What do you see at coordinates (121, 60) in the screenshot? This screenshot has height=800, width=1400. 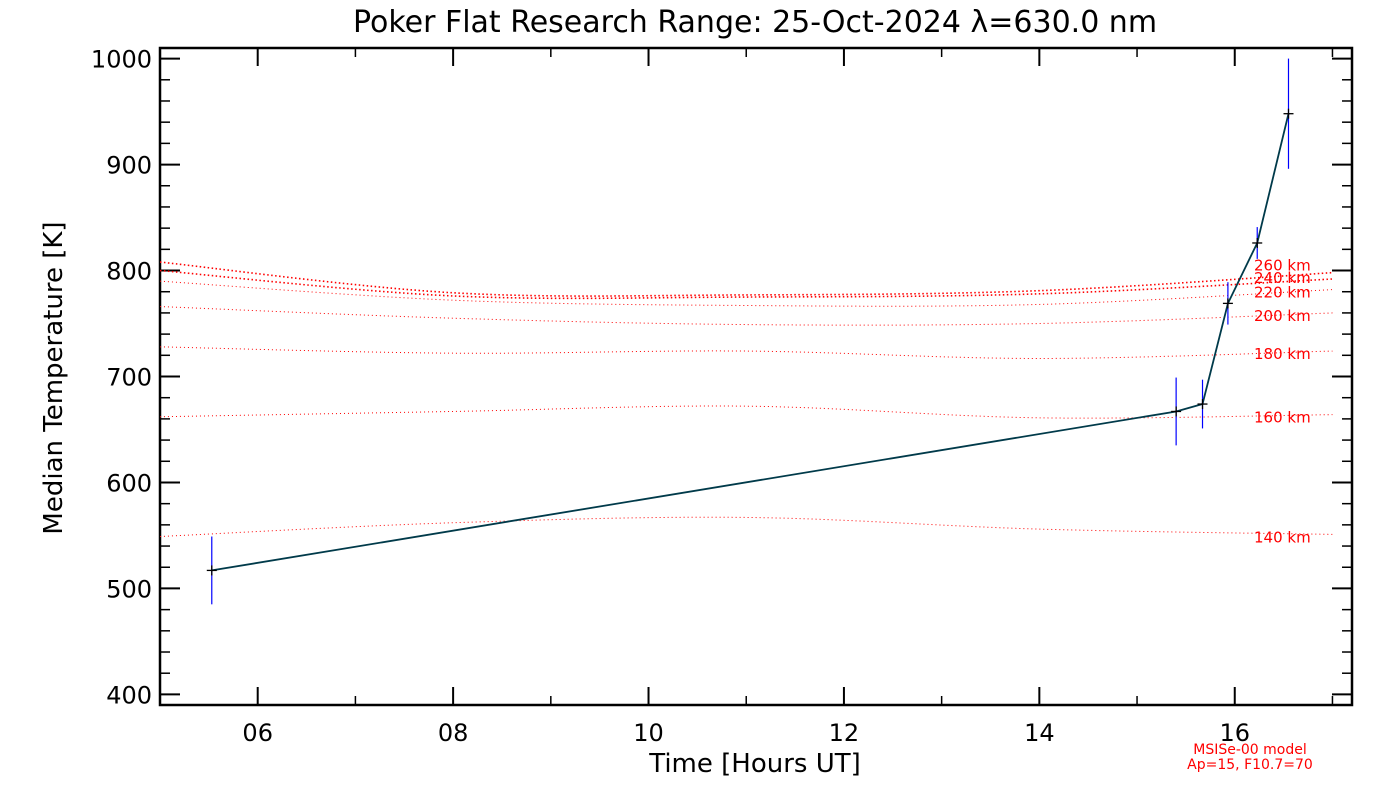 I see `y-tick-label: 1000` at bounding box center [121, 60].